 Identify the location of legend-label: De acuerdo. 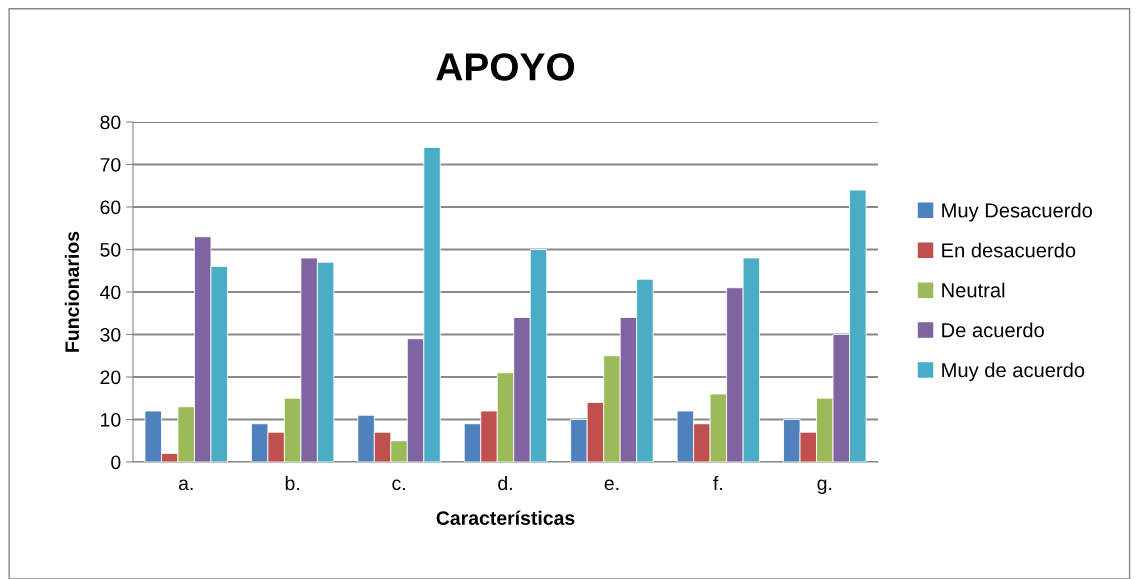
(993, 330).